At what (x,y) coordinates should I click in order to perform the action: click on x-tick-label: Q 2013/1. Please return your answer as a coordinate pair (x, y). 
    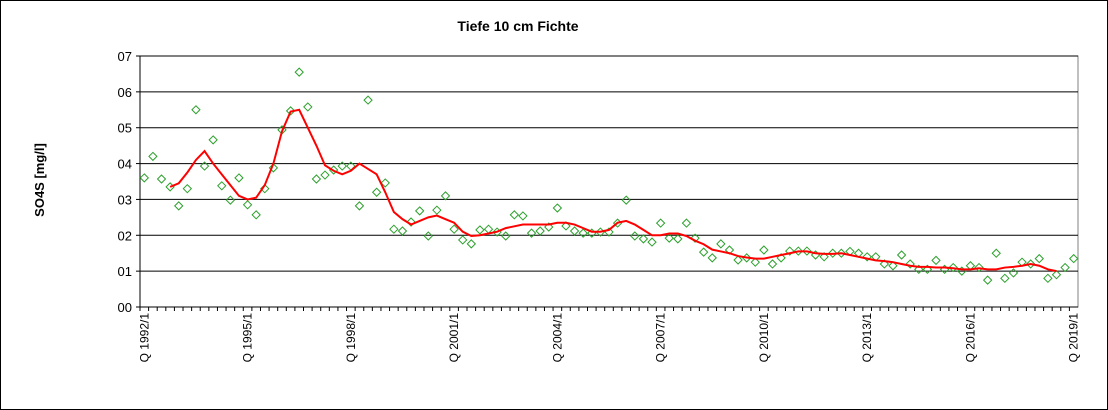
    Looking at the image, I should click on (867, 338).